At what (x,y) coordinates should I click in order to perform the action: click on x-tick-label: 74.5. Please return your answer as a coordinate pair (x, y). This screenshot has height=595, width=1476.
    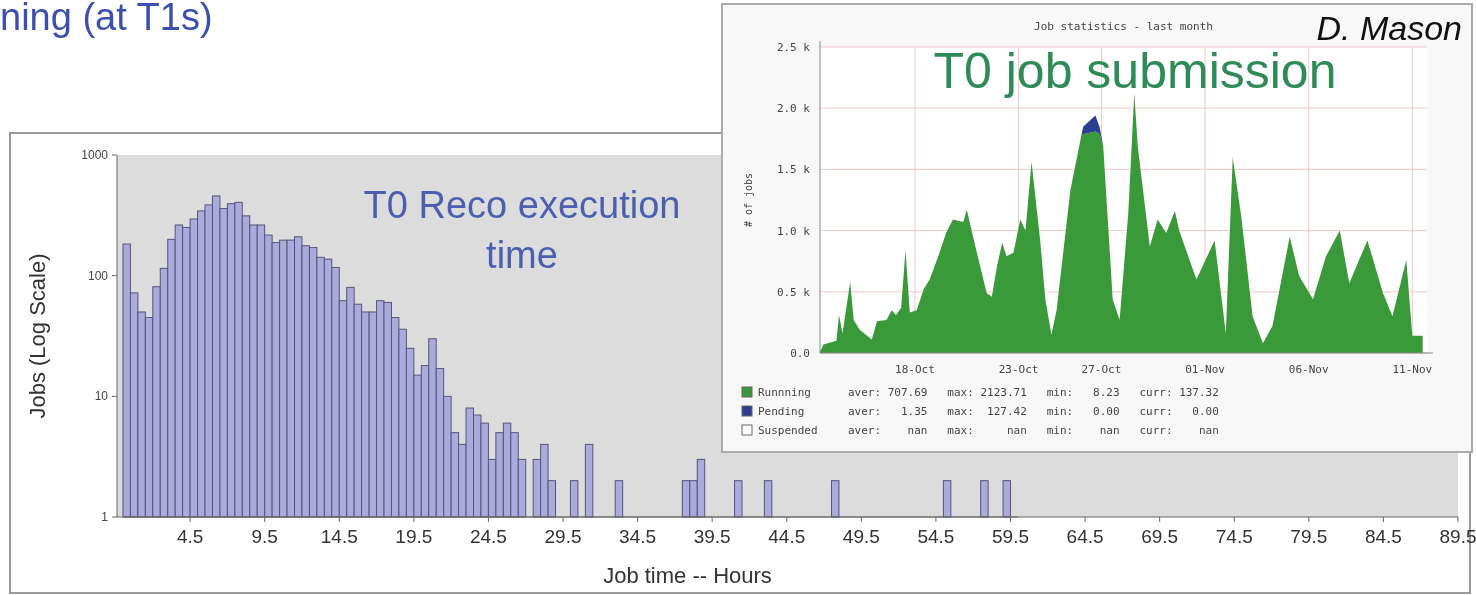
    Looking at the image, I should click on (1234, 536).